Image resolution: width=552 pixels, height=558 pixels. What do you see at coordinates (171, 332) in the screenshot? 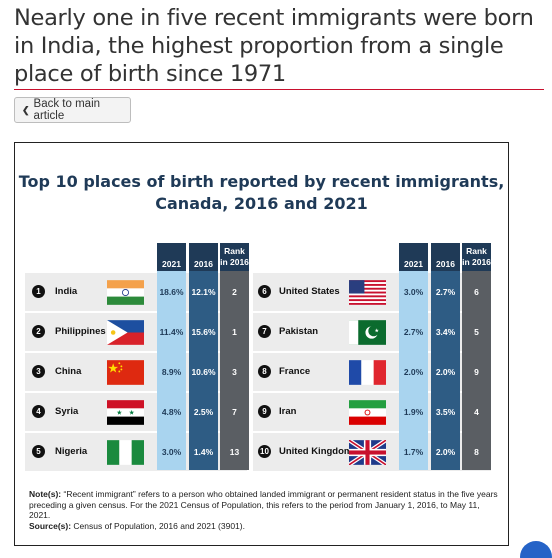
I see `value-2021: 11.4%` at bounding box center [171, 332].